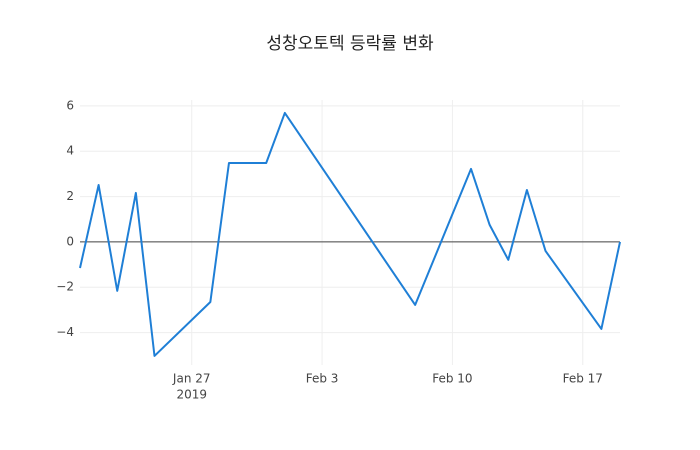  Describe the element at coordinates (65, 287) in the screenshot. I see `y-tick-label: −2` at that location.